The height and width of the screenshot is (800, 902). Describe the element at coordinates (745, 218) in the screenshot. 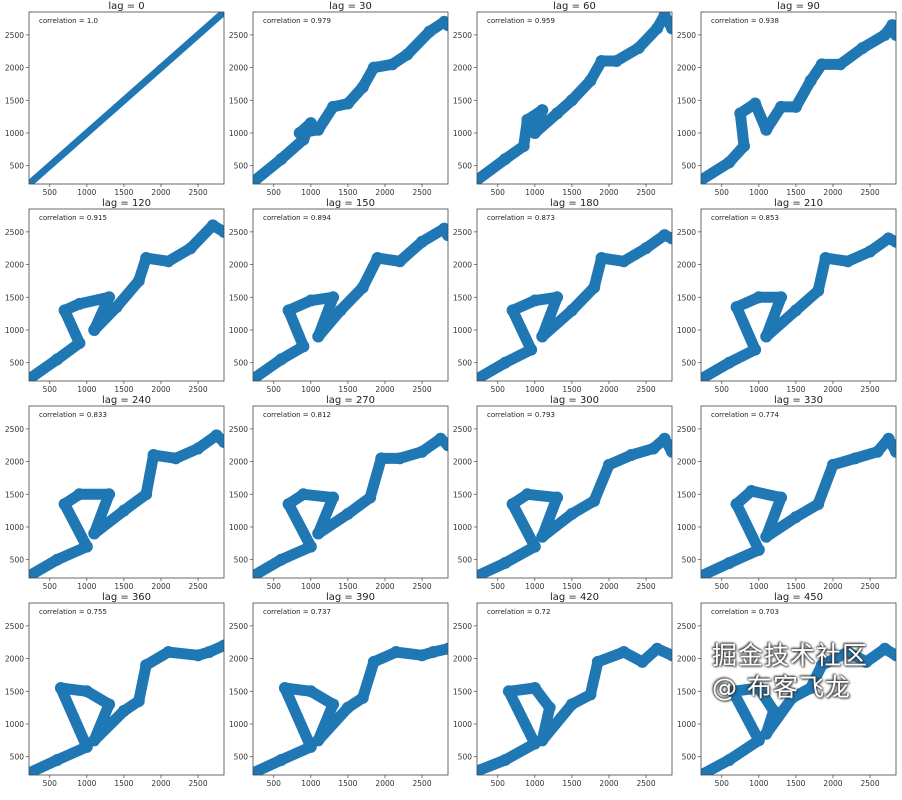

I see `correlation-annotation: correlation = 0.853` at that location.